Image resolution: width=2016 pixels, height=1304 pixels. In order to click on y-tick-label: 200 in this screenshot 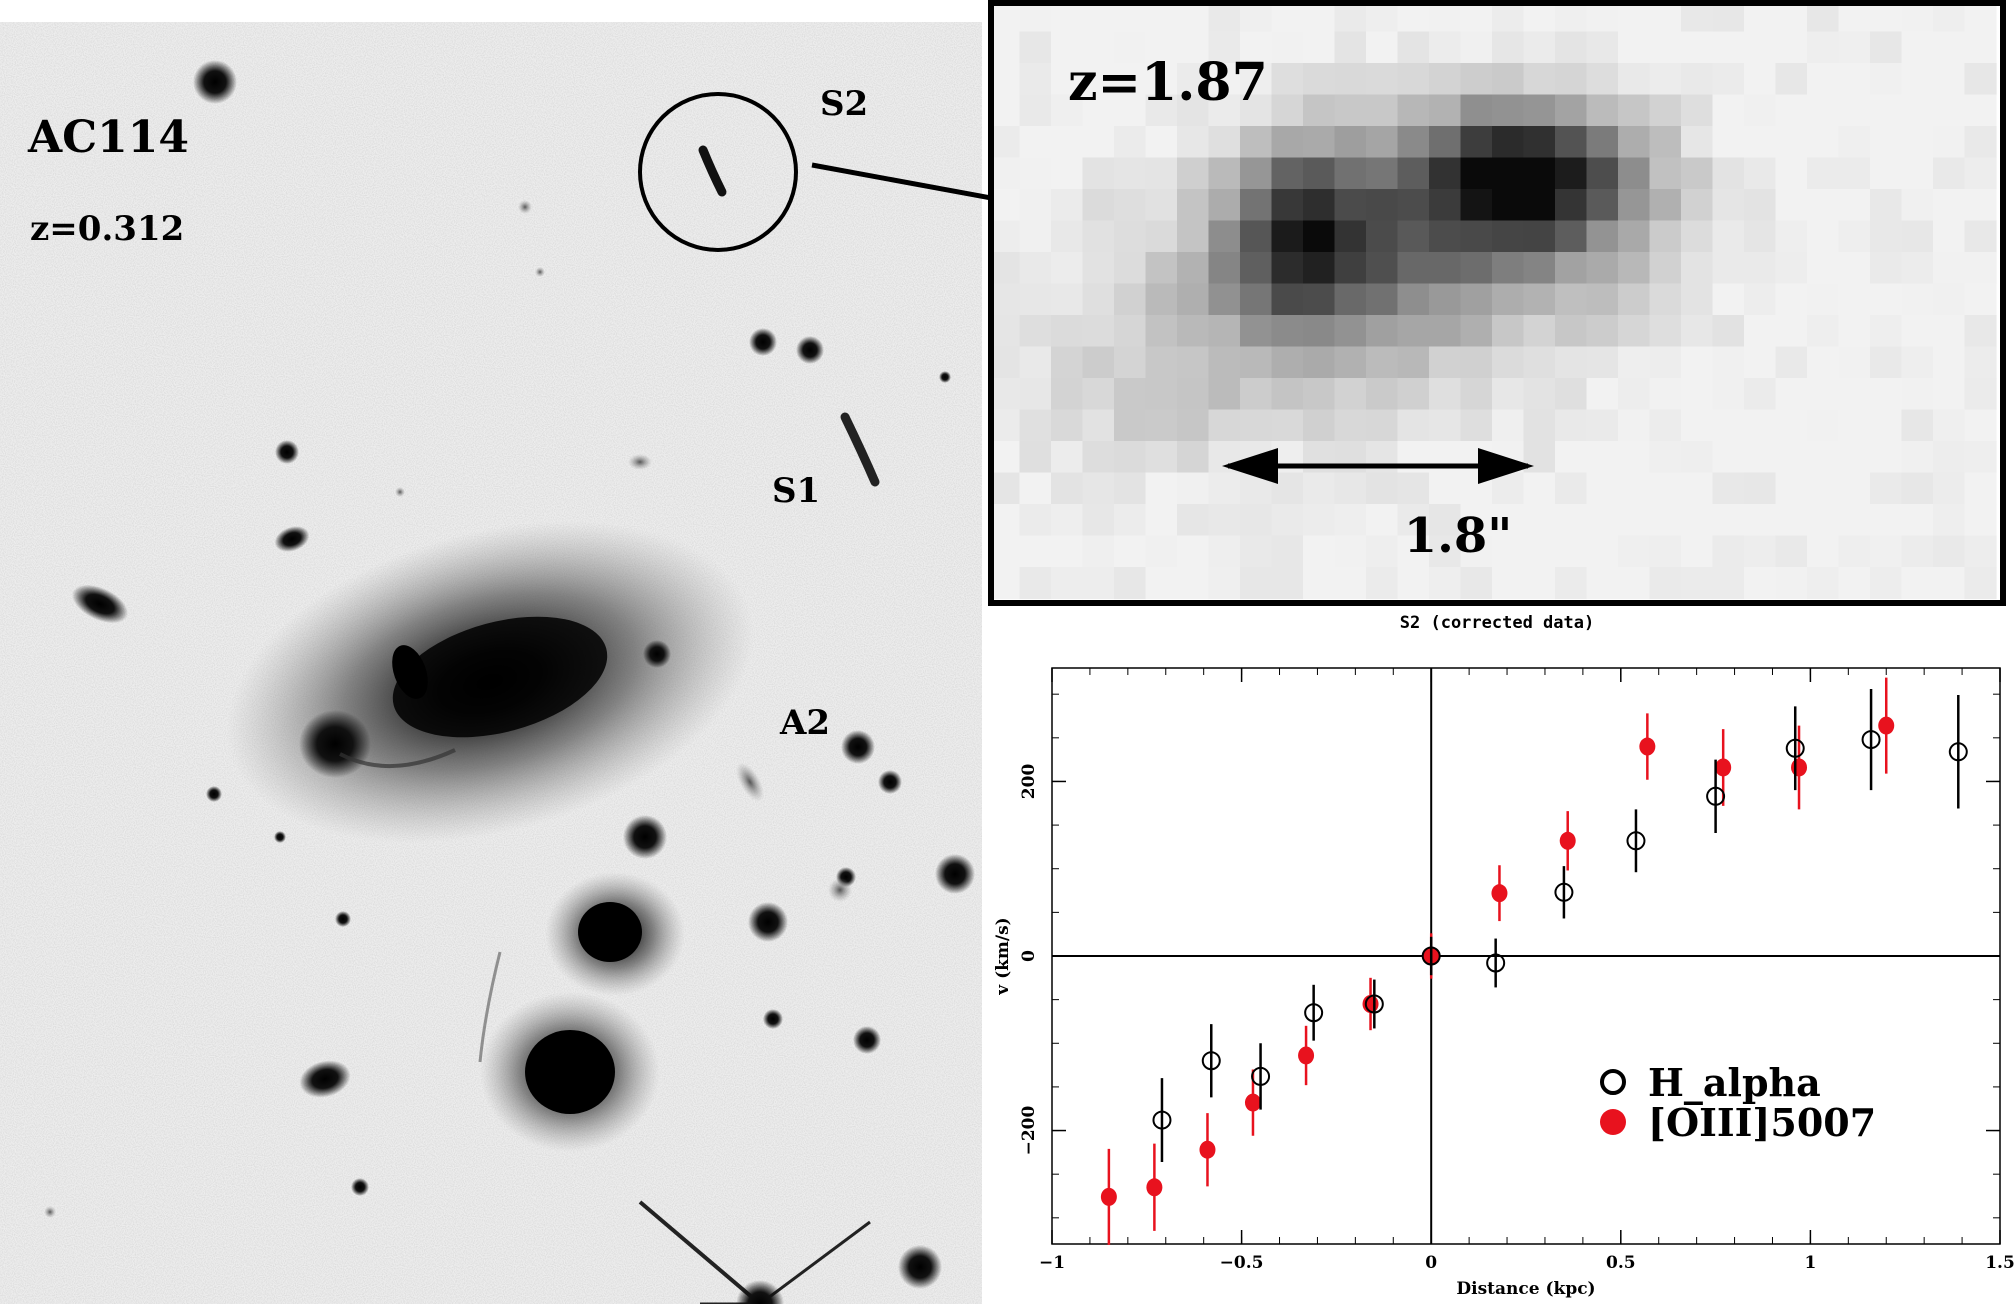, I will do `click(1029, 782)`.